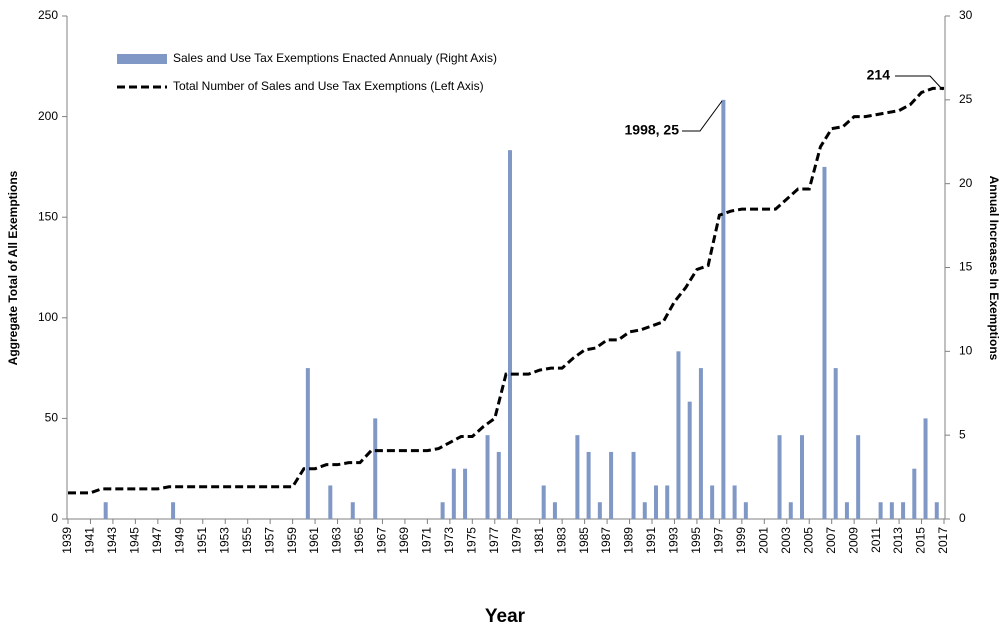  Describe the element at coordinates (135, 540) in the screenshot. I see `x-tick-label: 1945` at that location.